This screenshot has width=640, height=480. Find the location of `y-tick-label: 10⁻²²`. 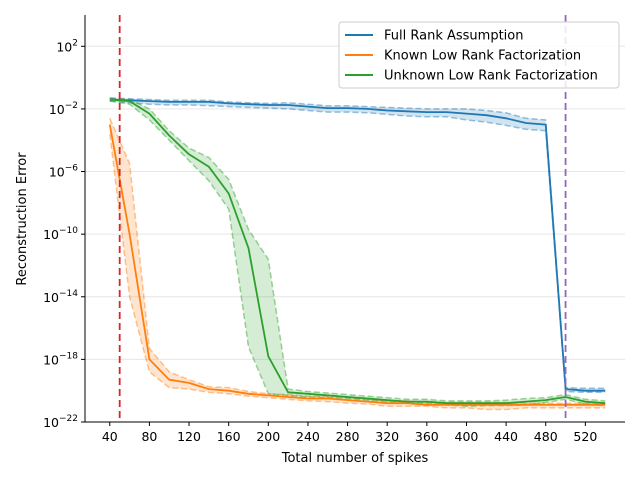

y-tick-label: 10⁻²² is located at coordinates (60, 422).